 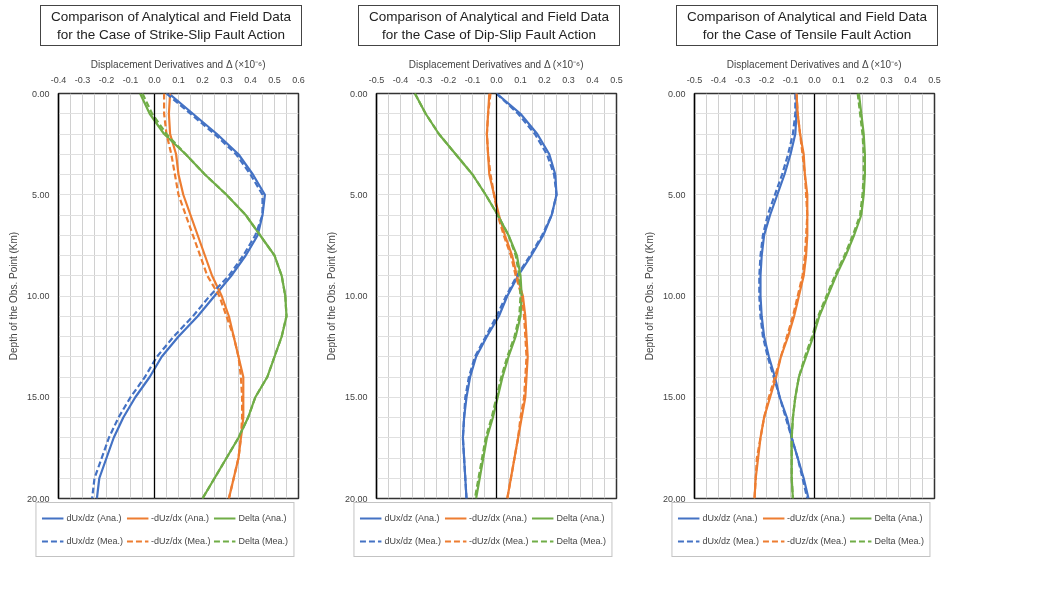 What do you see at coordinates (171, 26) in the screenshot?
I see `chart-title: Comparison of Analytical and Field Data for the Case of Strike-Slip Fault Action` at bounding box center [171, 26].